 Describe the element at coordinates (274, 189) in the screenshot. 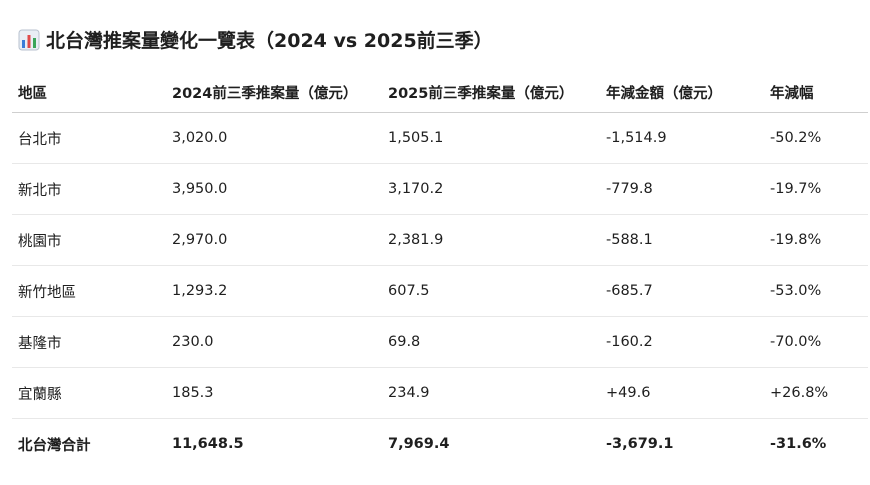

I see `cell: 3,950.0` at that location.